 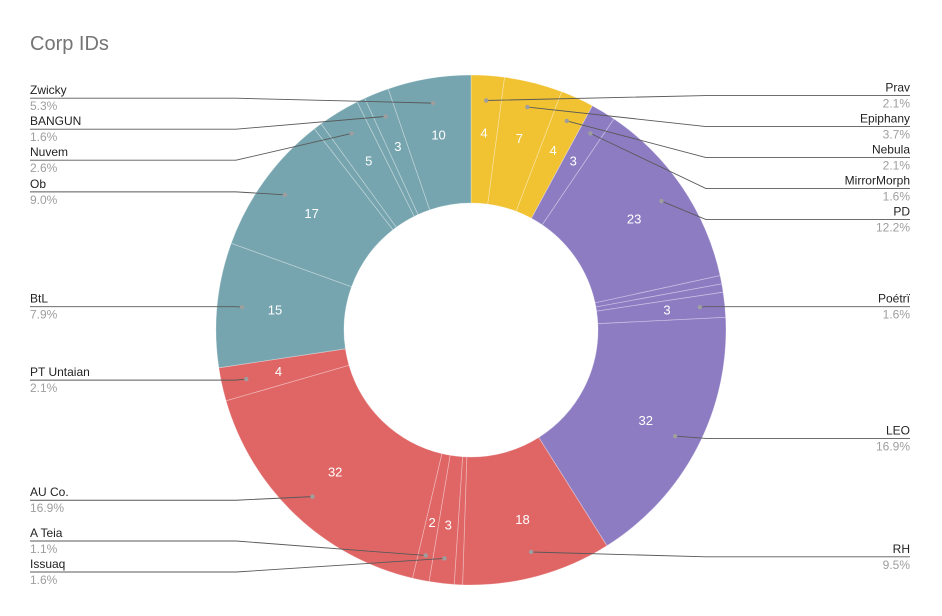 I want to click on leader-line-pt-untaian, so click(x=138, y=379).